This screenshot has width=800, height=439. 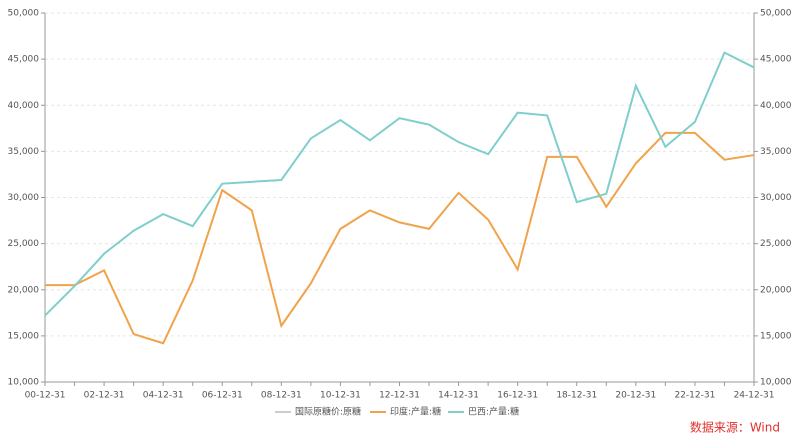 What do you see at coordinates (328, 412) in the screenshot?
I see `legend-label: 国际原糖价:原糖` at bounding box center [328, 412].